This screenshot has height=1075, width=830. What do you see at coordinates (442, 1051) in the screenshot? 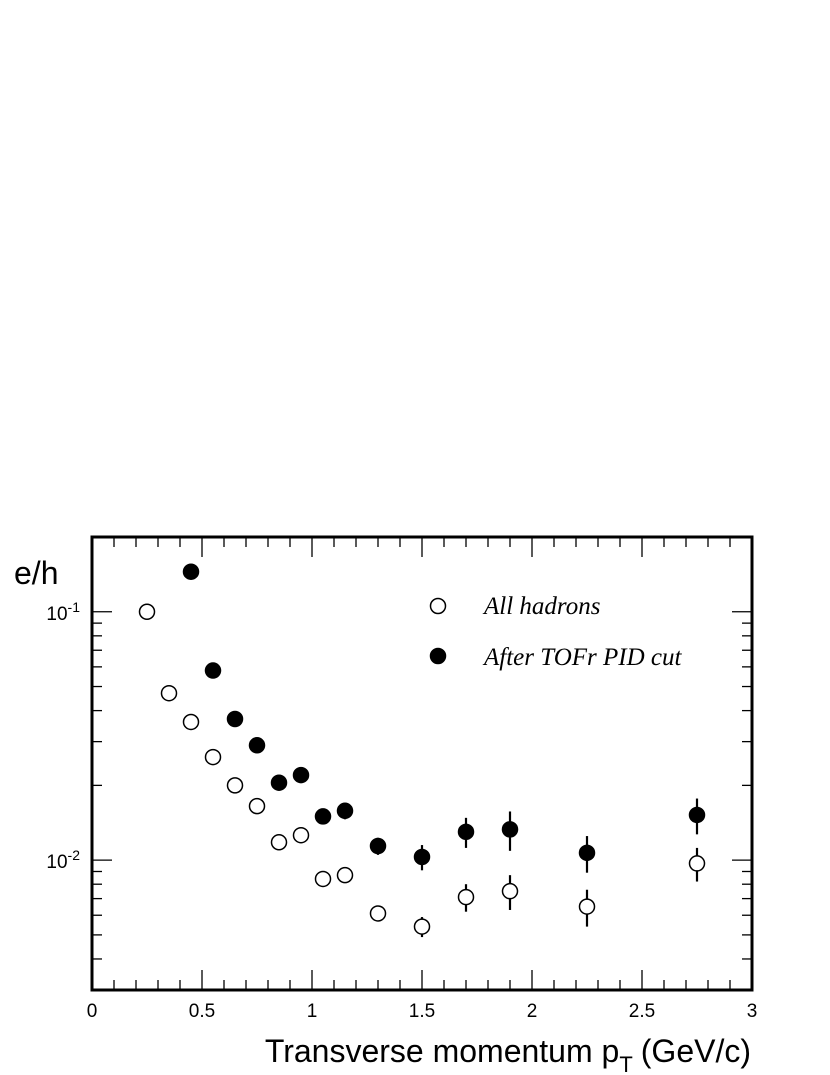
I see `x-axis-title-main: Transverse momentum p` at bounding box center [442, 1051].